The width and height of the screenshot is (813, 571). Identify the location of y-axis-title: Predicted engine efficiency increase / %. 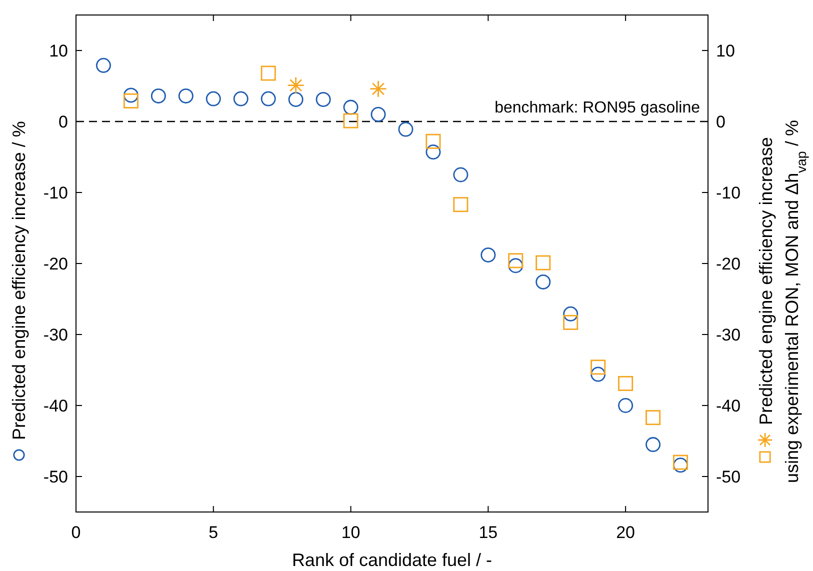
(19, 280).